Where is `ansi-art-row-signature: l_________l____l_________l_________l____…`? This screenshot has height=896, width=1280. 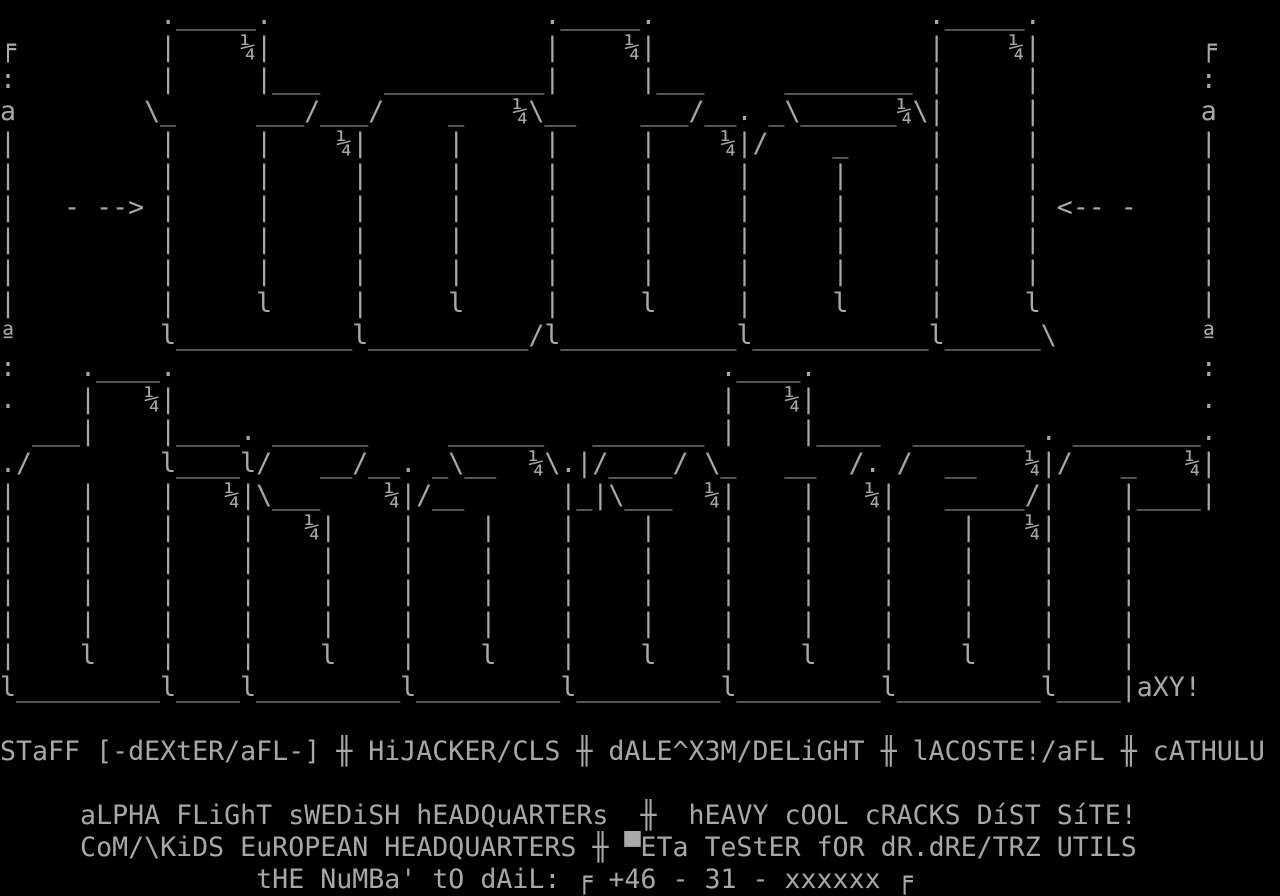 ansi-art-row-signature: l_________l____l_________l_________l____… is located at coordinates (600, 687).